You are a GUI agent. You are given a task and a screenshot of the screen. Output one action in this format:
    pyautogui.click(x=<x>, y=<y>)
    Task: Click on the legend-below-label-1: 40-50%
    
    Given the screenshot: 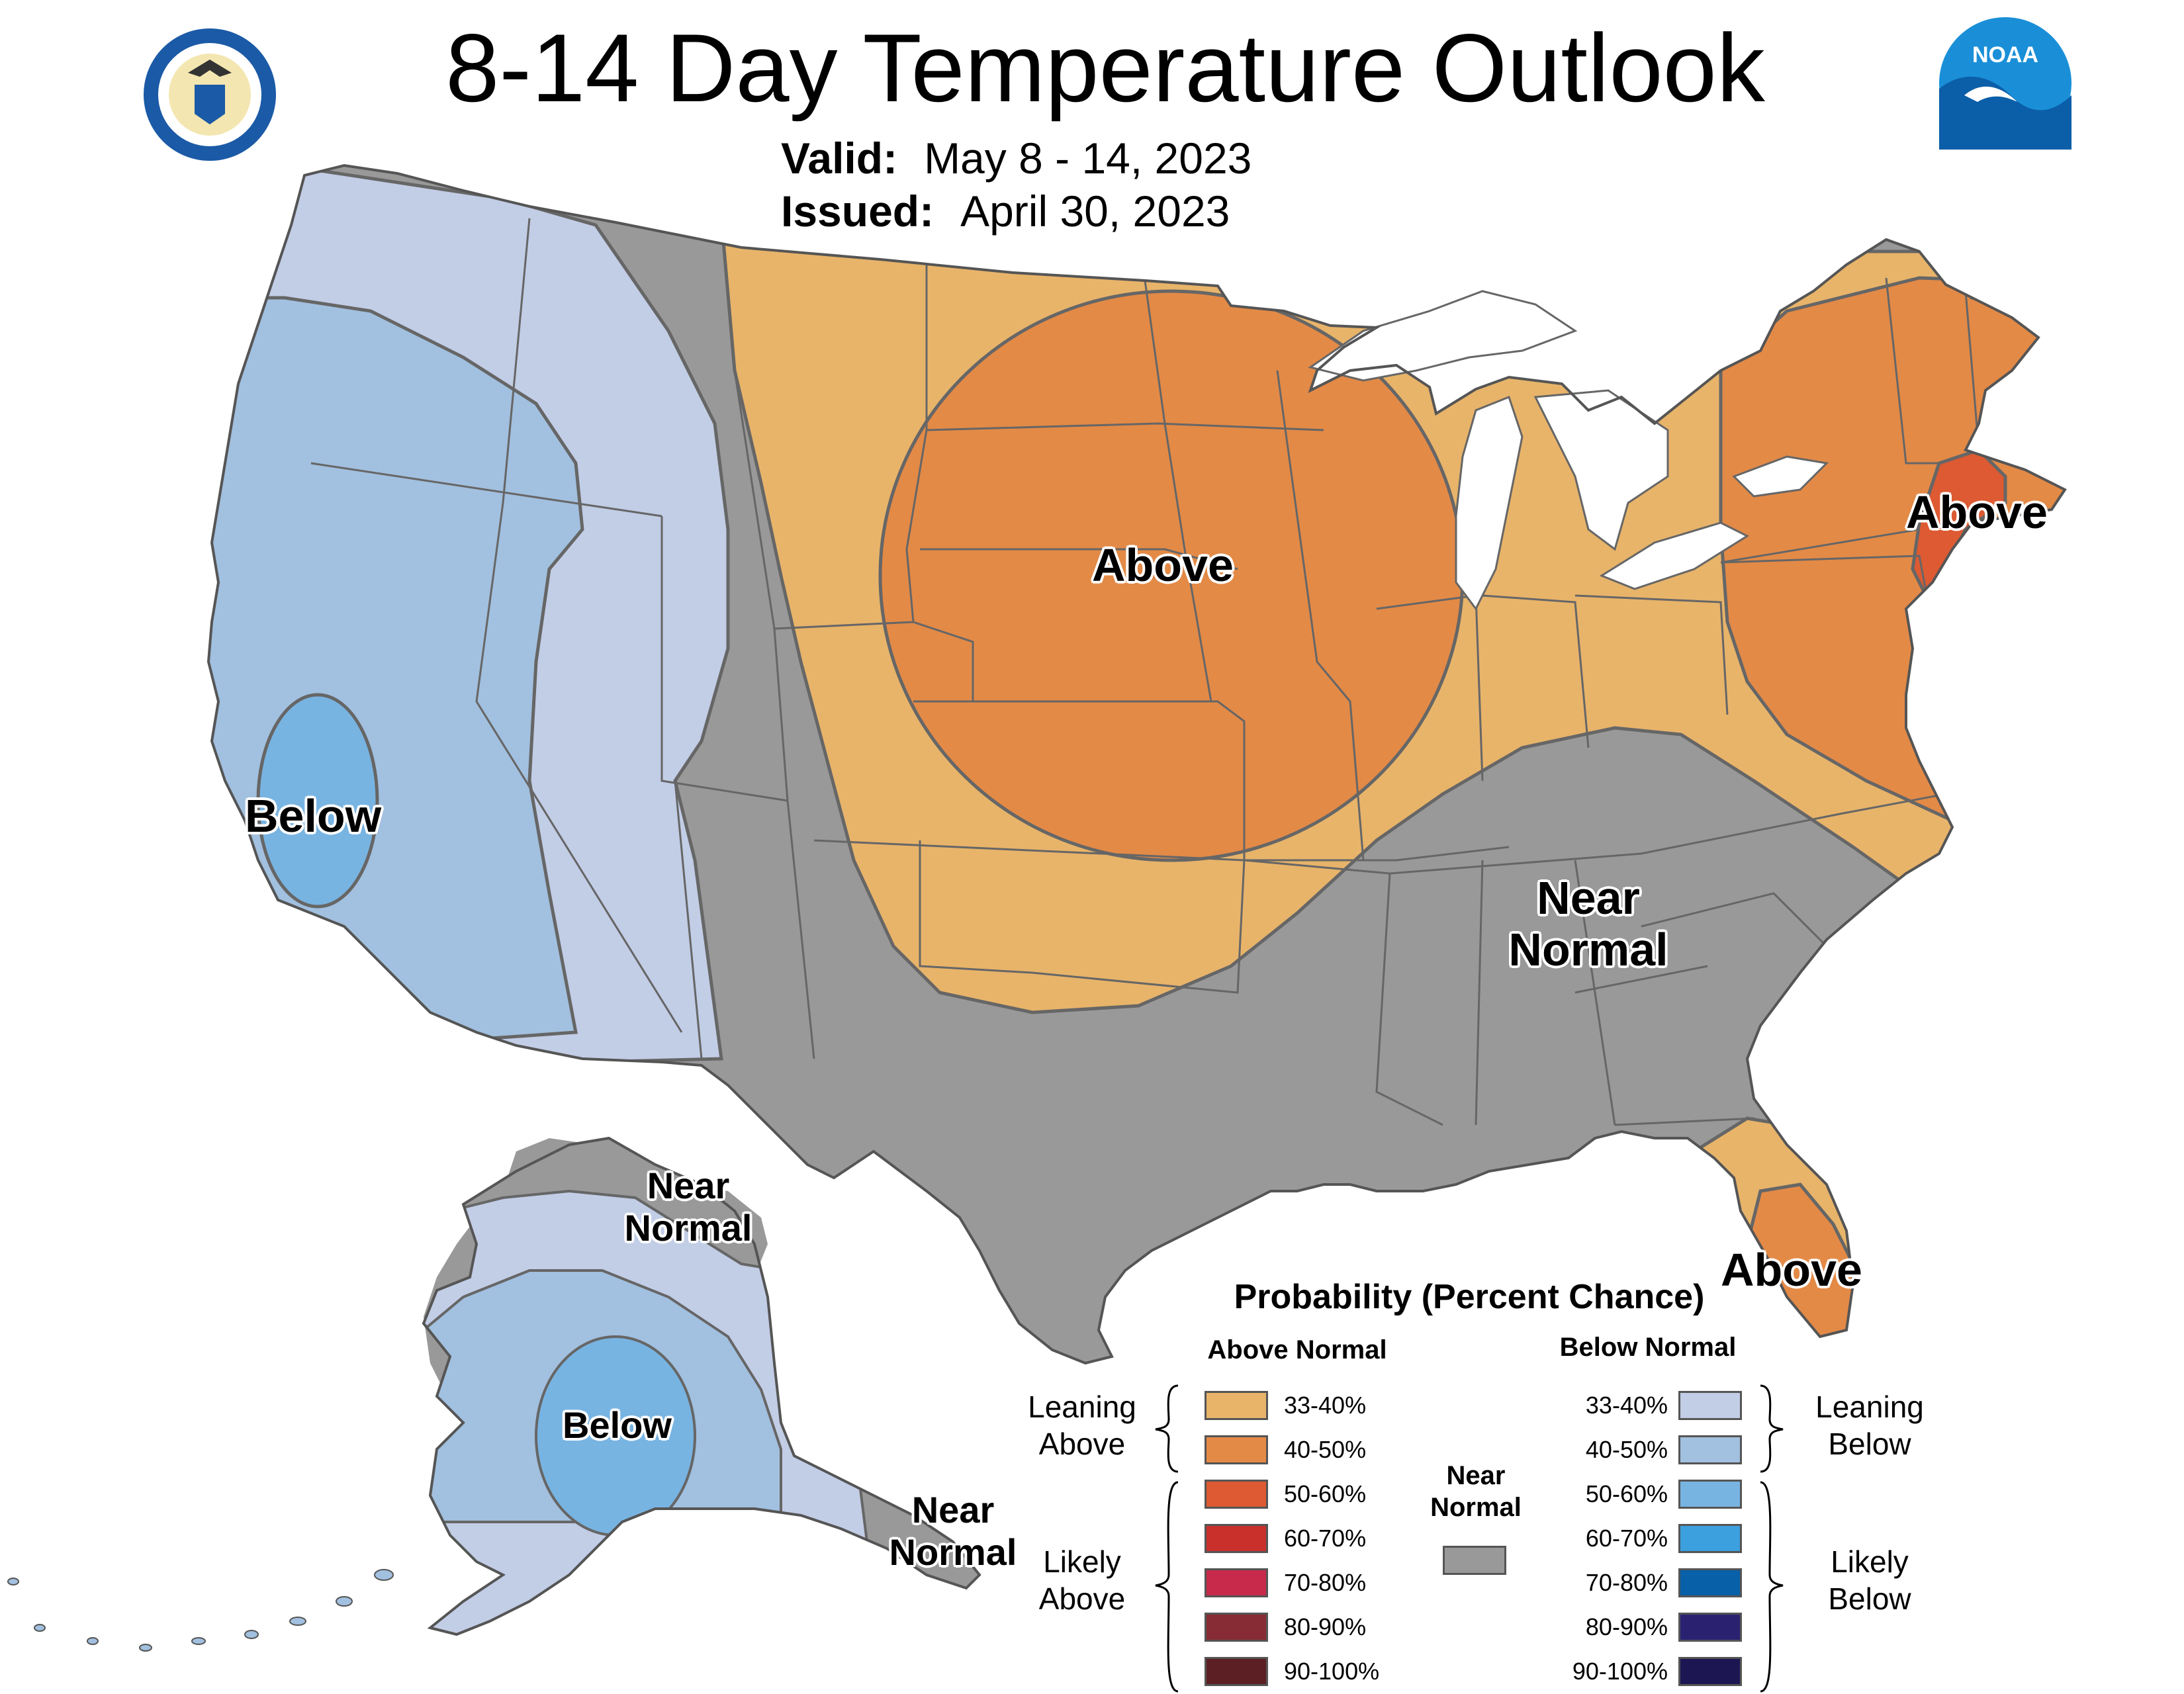 What is the action you would take?
    pyautogui.click(x=1627, y=1449)
    